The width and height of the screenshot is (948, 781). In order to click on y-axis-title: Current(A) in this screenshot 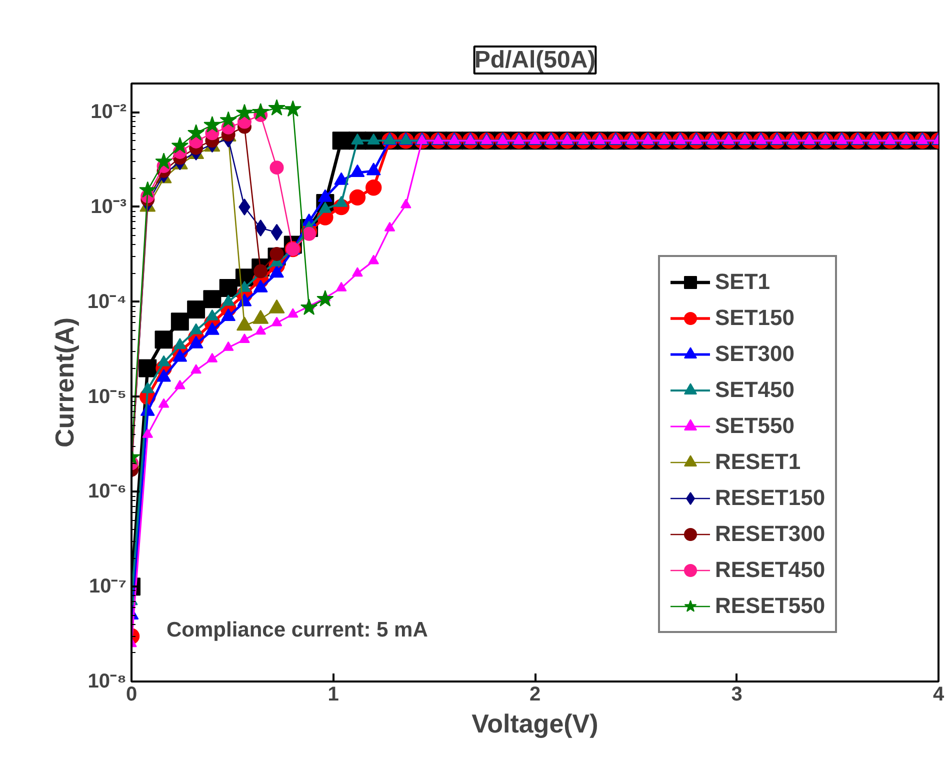, I will do `click(64, 382)`.